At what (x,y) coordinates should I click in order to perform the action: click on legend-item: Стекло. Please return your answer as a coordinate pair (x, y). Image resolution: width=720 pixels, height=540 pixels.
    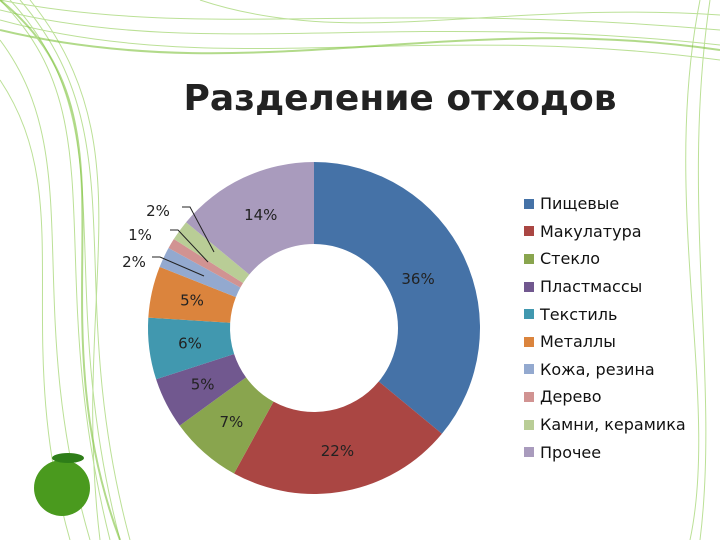
    Looking at the image, I should click on (605, 259).